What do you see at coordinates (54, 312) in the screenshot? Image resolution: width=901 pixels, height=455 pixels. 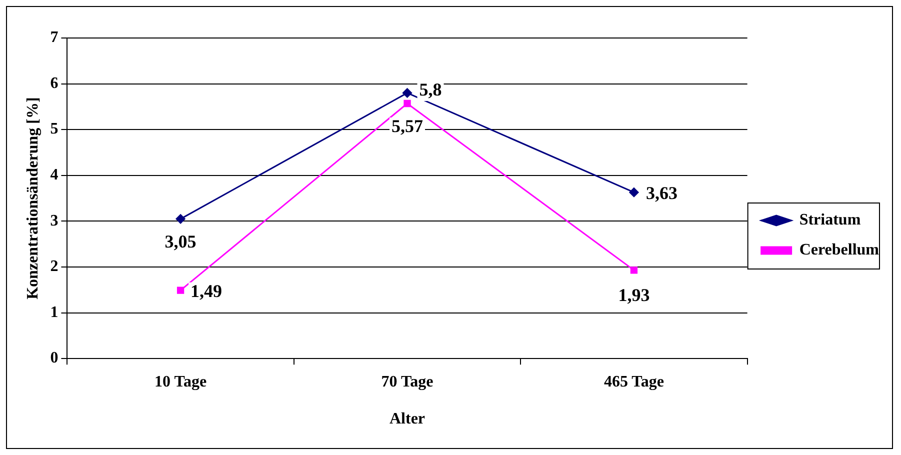 I see `y-tick-label: 1` at bounding box center [54, 312].